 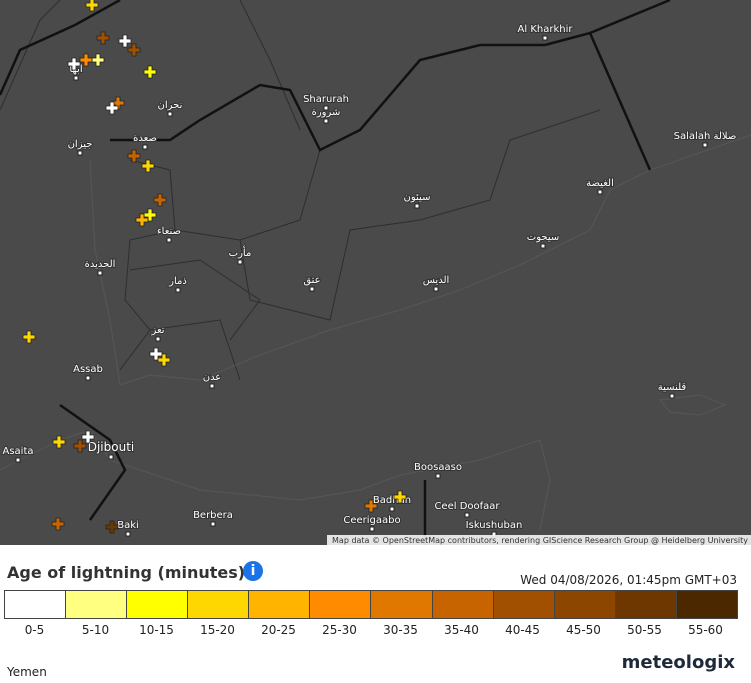 I want to click on legend-label: 15-20, so click(x=217, y=630).